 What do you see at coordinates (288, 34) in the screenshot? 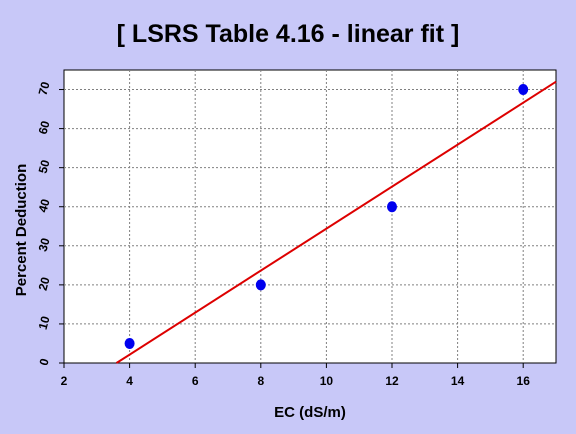
I see `chart-title: [ LSRS Table 4.16 - linear fit ]` at bounding box center [288, 34].